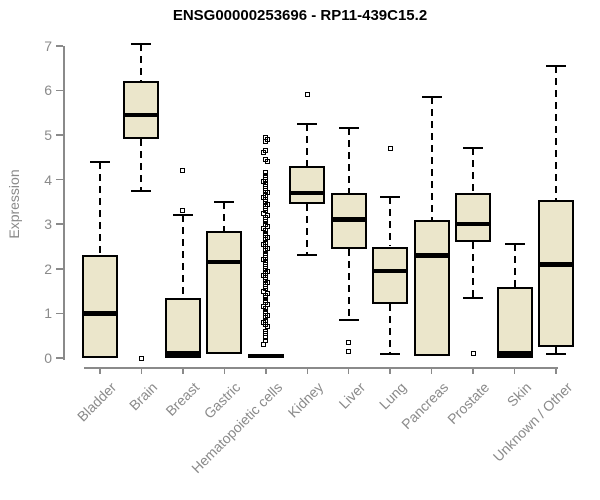  What do you see at coordinates (48, 45) in the screenshot?
I see `y-axis-tick-label: 7` at bounding box center [48, 45].